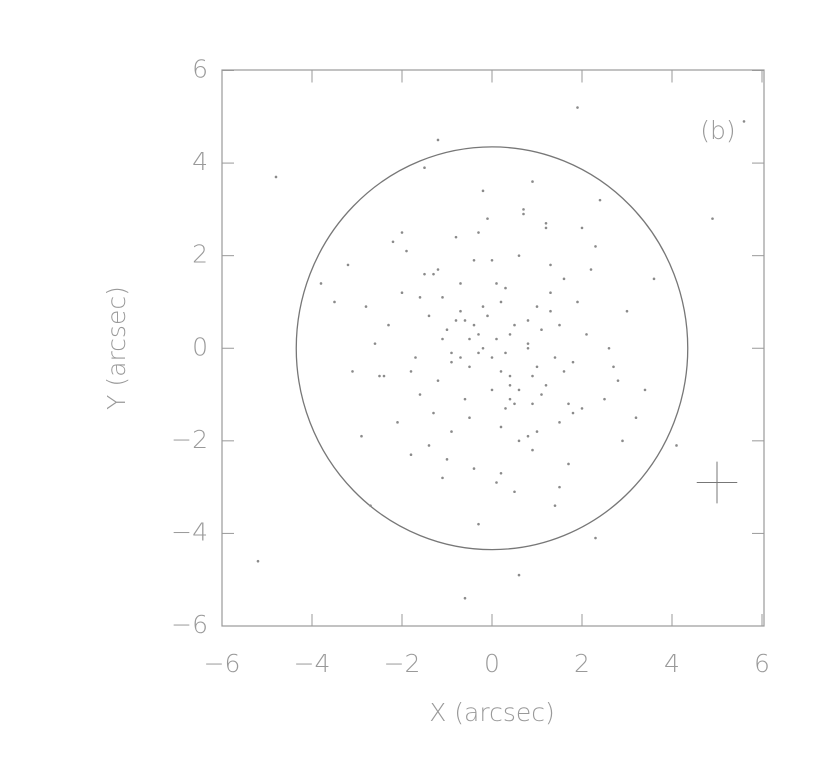 This screenshot has width=830, height=770. Describe the element at coordinates (200, 346) in the screenshot. I see `y-tick-label: 0` at that location.